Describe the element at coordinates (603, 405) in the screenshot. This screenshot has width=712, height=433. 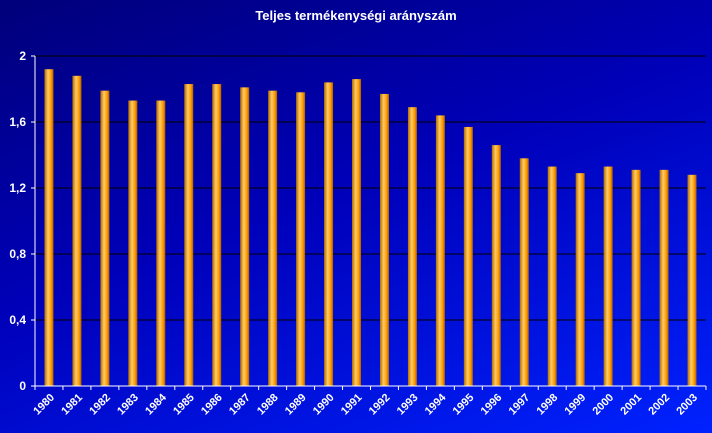
I see `x-tick-label: 2000` at that location.